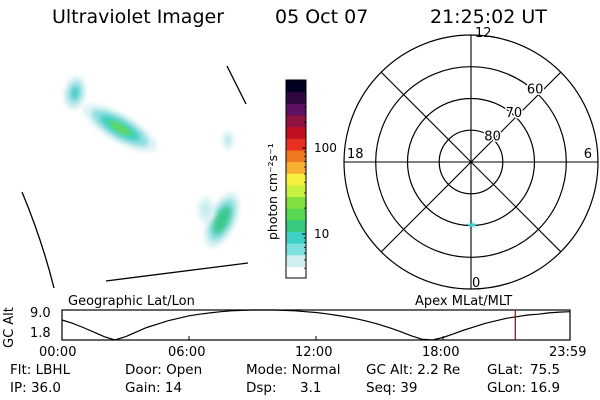 The image size is (600, 400). What do you see at coordinates (322, 17) in the screenshot?
I see `date-label: 05 Oct 07` at bounding box center [322, 17].